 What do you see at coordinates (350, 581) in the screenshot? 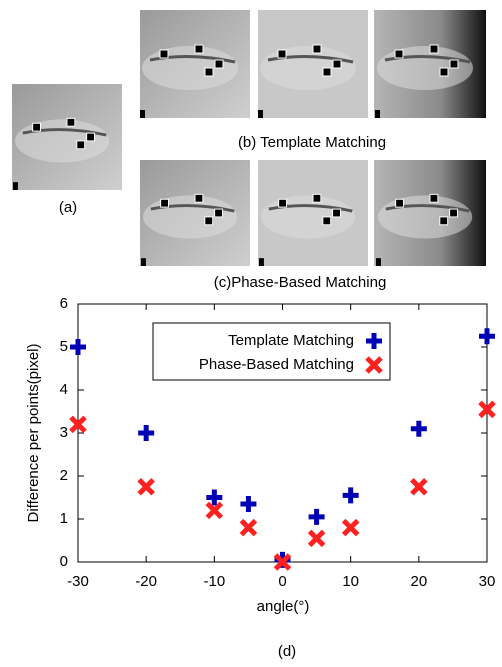
I see `x-tick-label: 10` at bounding box center [350, 581].